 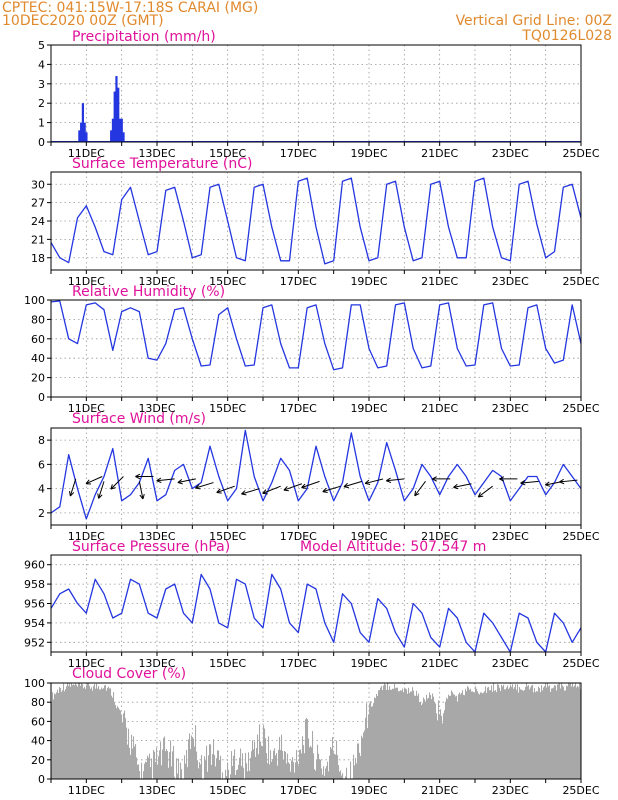 What do you see at coordinates (34, 642) in the screenshot?
I see `ytick-label-pres: 952` at bounding box center [34, 642].